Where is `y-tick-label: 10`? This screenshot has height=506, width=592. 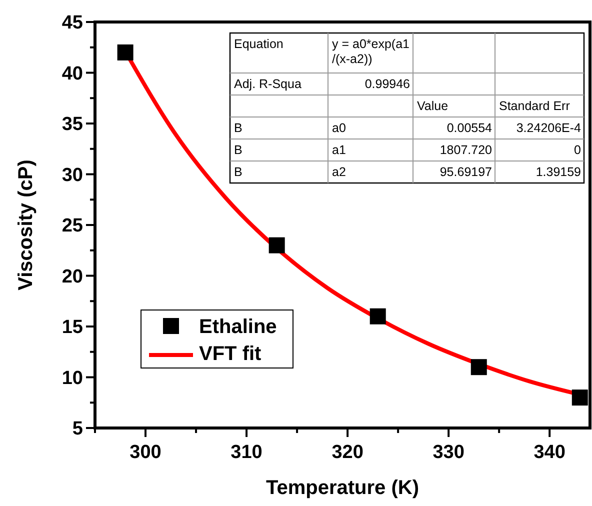 y-tick-label: 10 is located at coordinates (72, 378).